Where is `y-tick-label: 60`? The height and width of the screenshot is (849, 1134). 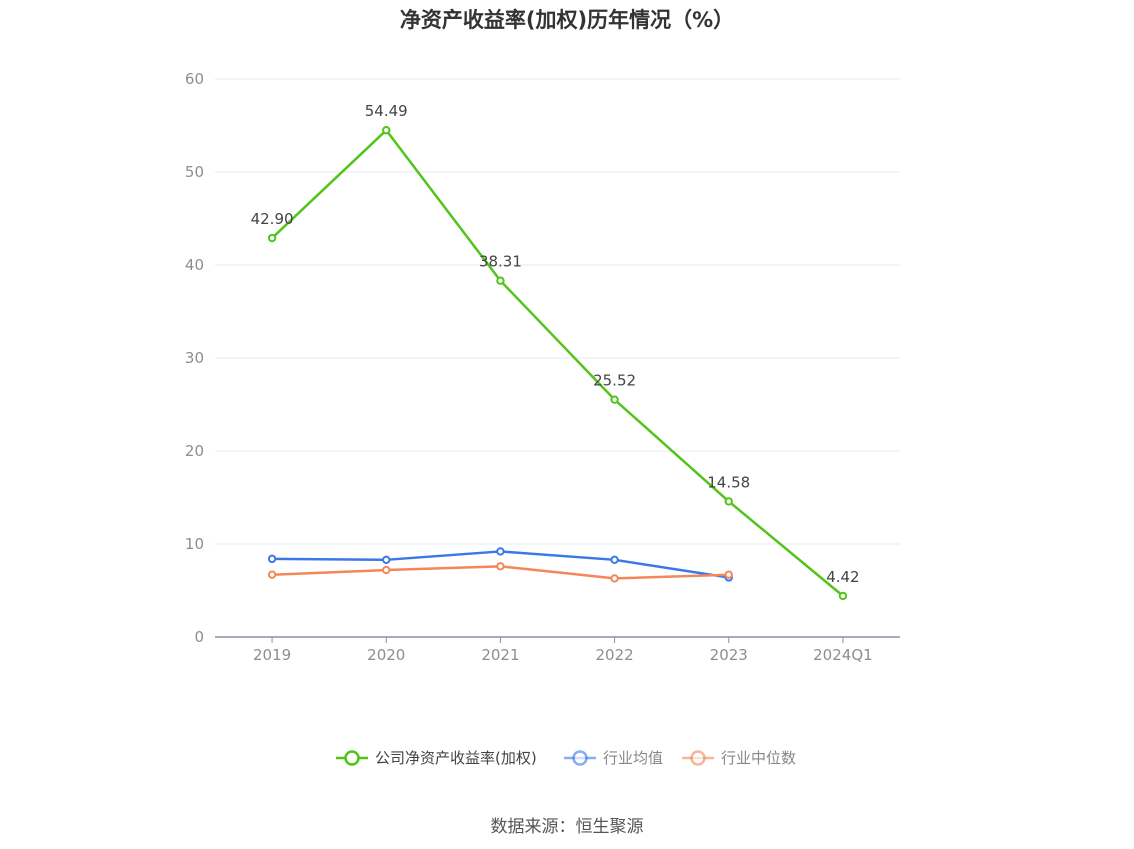
y-tick-label: 60 is located at coordinates (194, 79).